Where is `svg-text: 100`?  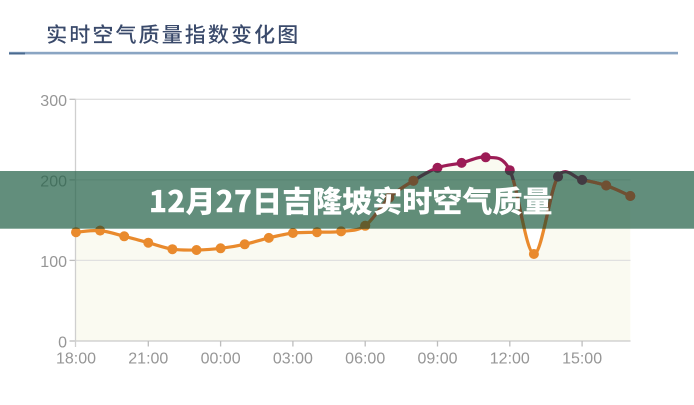
svg-text: 100 is located at coordinates (53, 262).